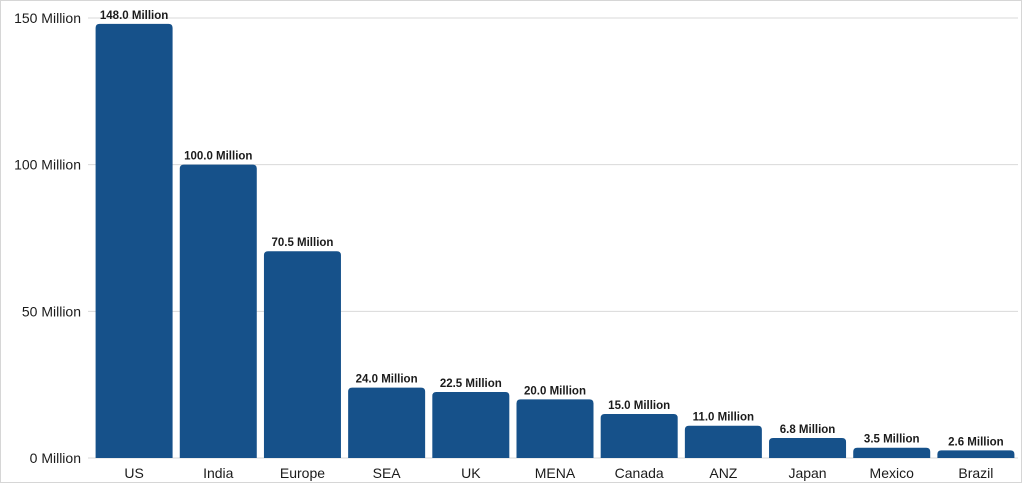  Describe the element at coordinates (639, 406) in the screenshot. I see `data-label: 15.0 Million` at that location.